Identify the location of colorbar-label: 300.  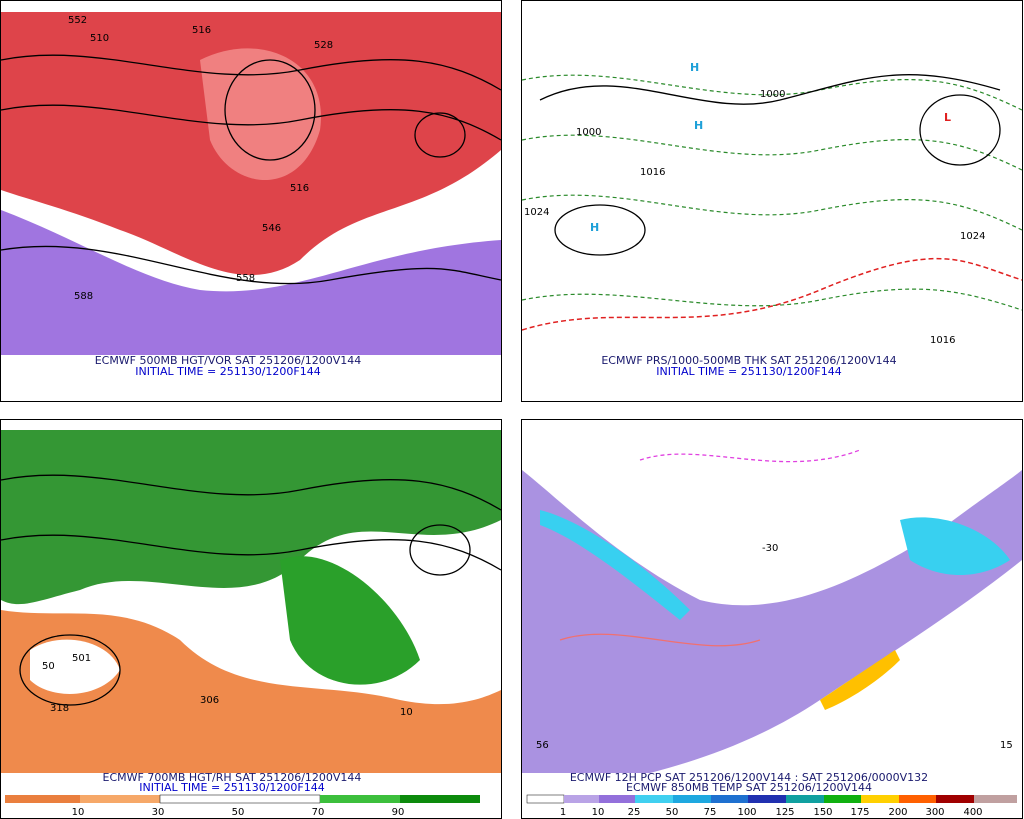
(934, 812).